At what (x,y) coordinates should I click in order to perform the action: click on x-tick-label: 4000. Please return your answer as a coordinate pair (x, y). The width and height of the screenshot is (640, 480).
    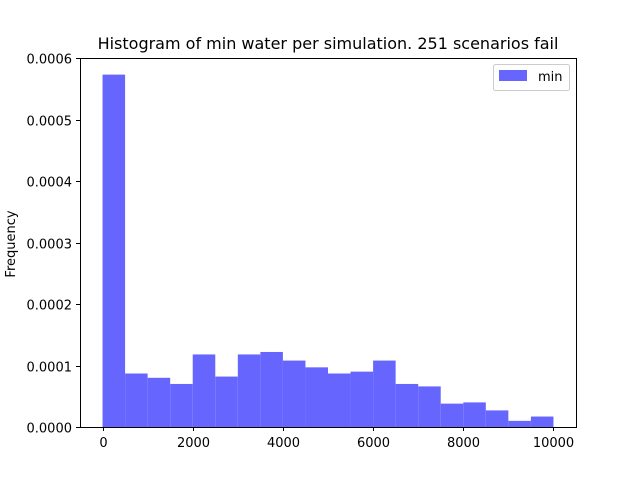
    Looking at the image, I should click on (283, 443).